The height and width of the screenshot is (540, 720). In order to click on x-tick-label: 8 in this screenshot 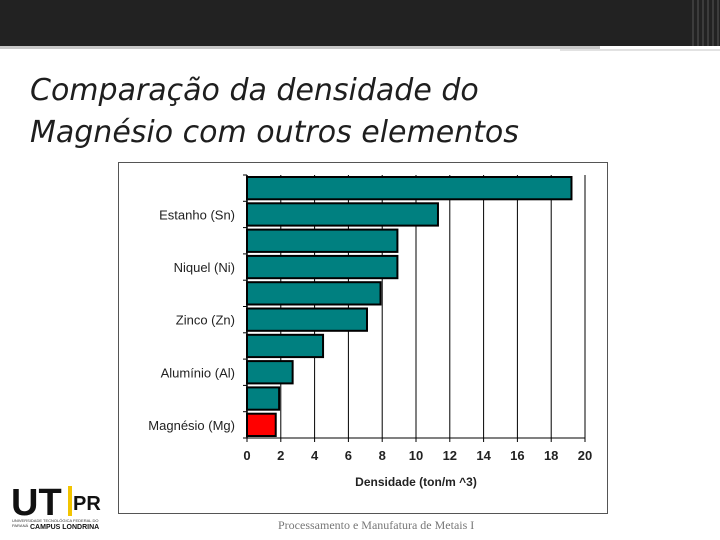, I will do `click(382, 455)`.